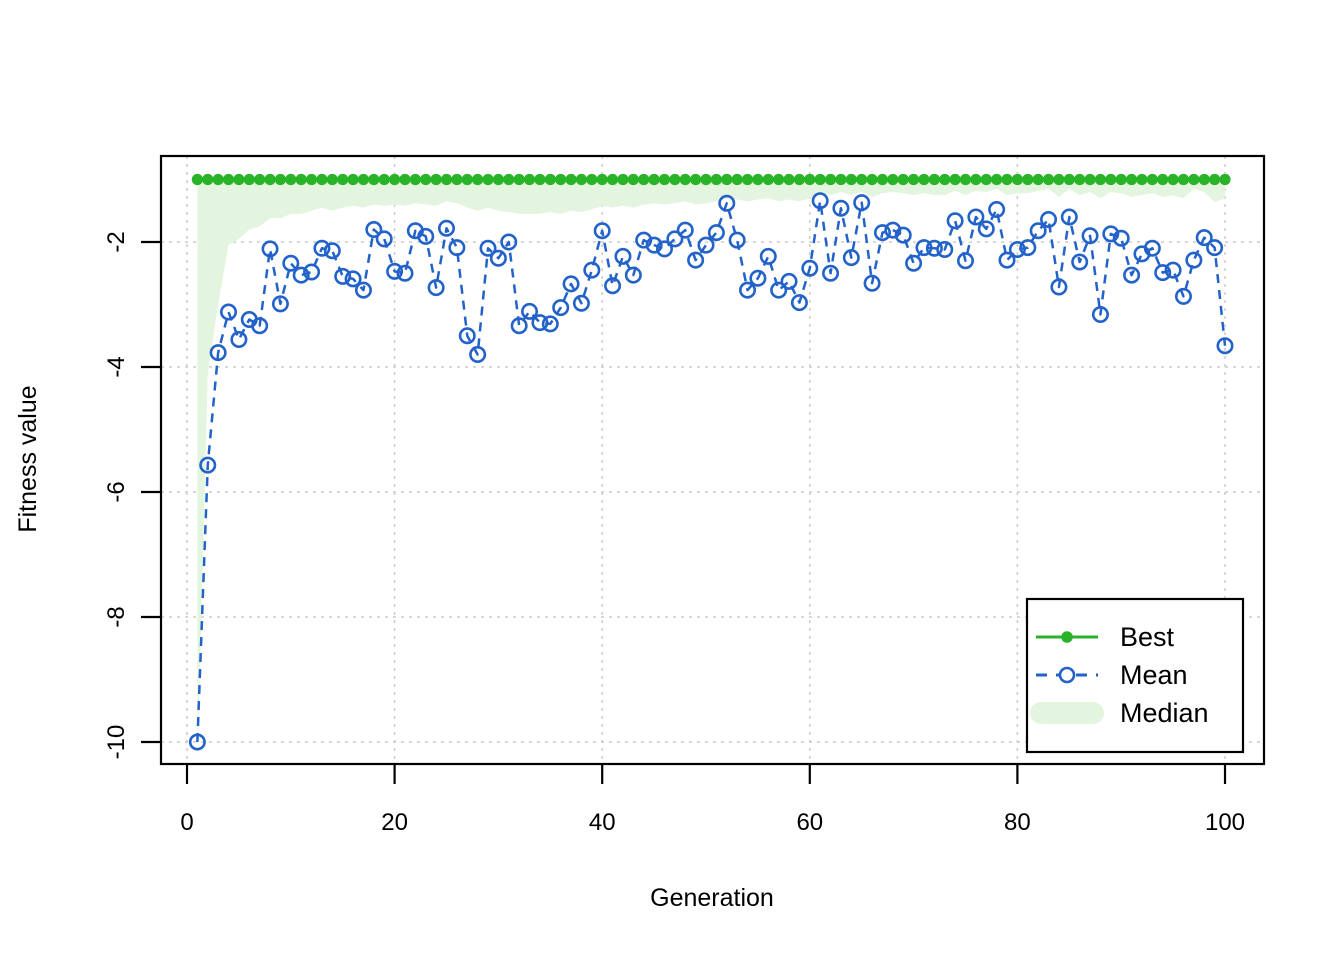 The height and width of the screenshot is (960, 1344). I want to click on x-axis-title: Generation, so click(712, 898).